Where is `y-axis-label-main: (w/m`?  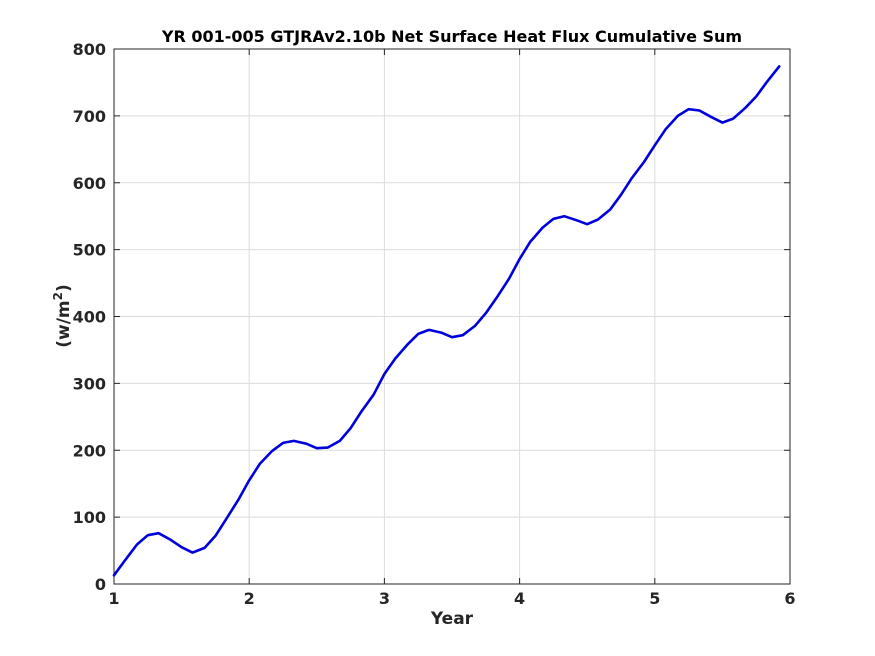 y-axis-label-main: (w/m is located at coordinates (64, 323).